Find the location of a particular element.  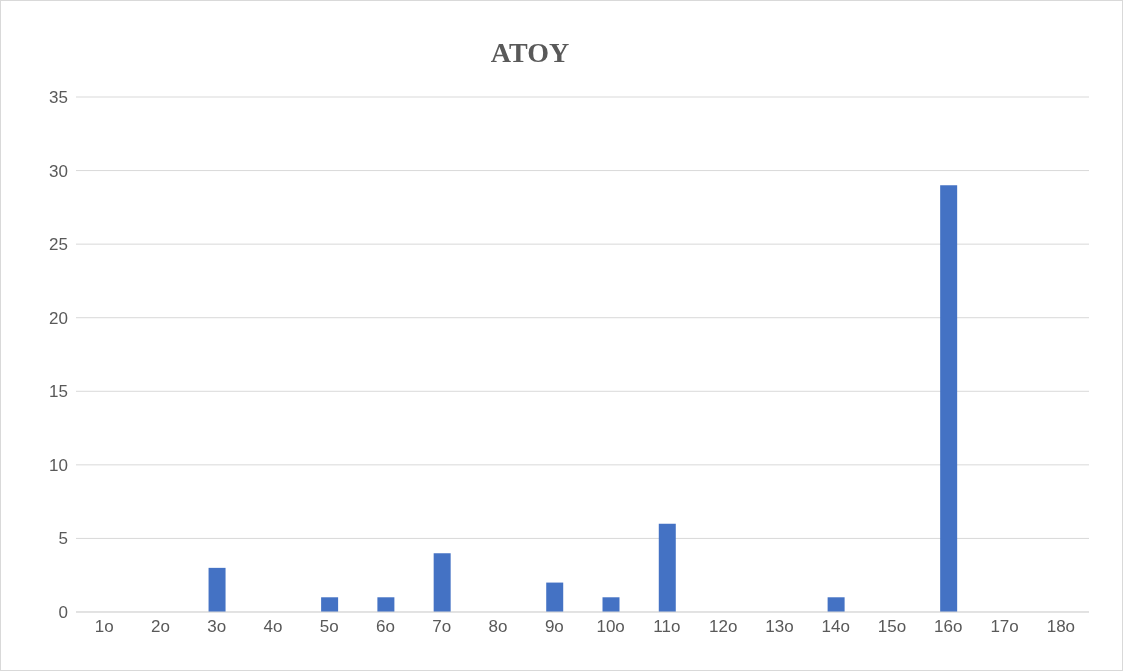

x-tick-label: 18o is located at coordinates (1061, 627).